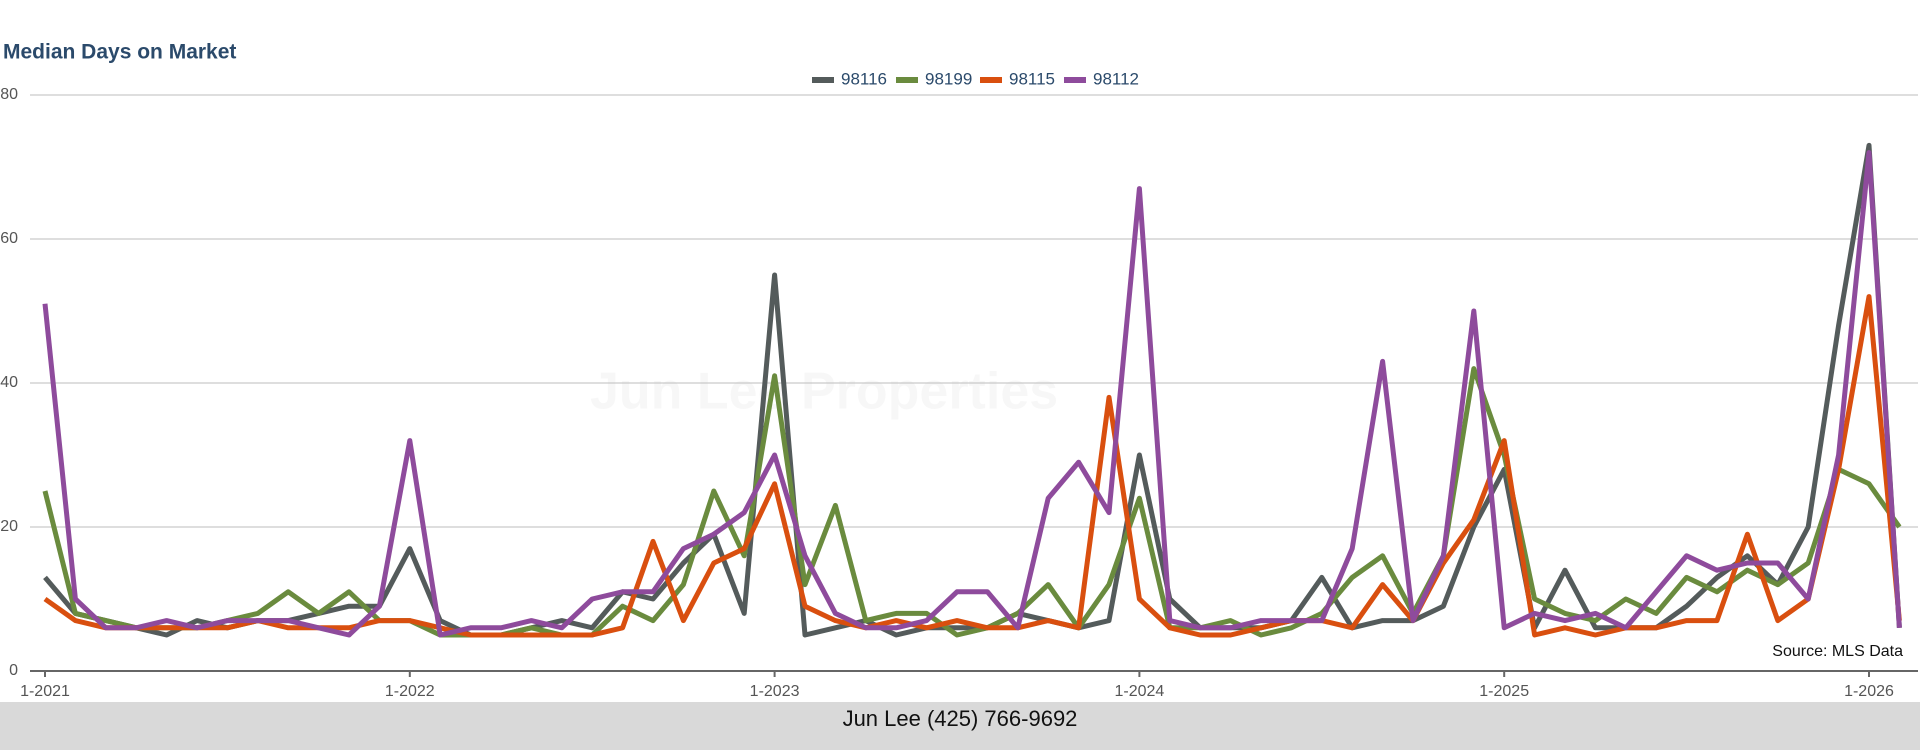 This screenshot has width=1920, height=750. What do you see at coordinates (410, 691) in the screenshot?
I see `x-tick-label: 1-2022` at bounding box center [410, 691].